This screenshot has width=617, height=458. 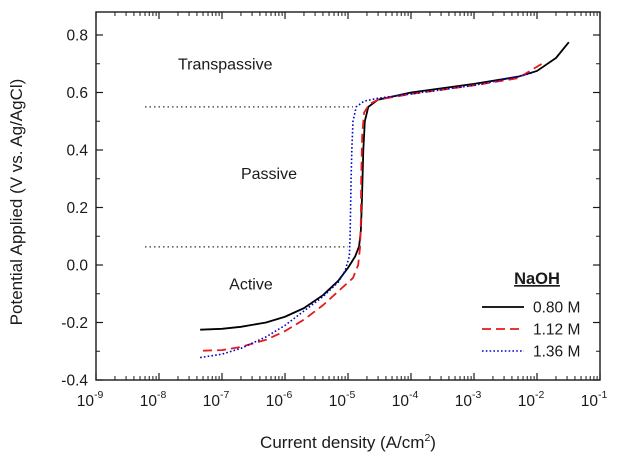 I want to click on y-tick-label: 0.4, so click(x=77, y=151).